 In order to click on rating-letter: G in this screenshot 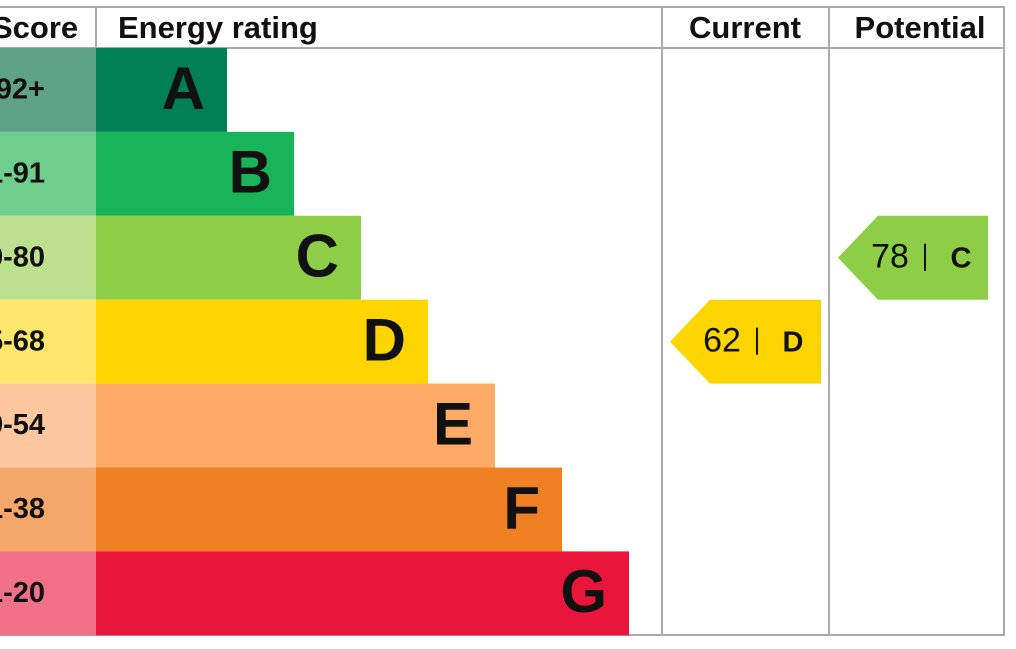, I will do `click(583, 591)`.